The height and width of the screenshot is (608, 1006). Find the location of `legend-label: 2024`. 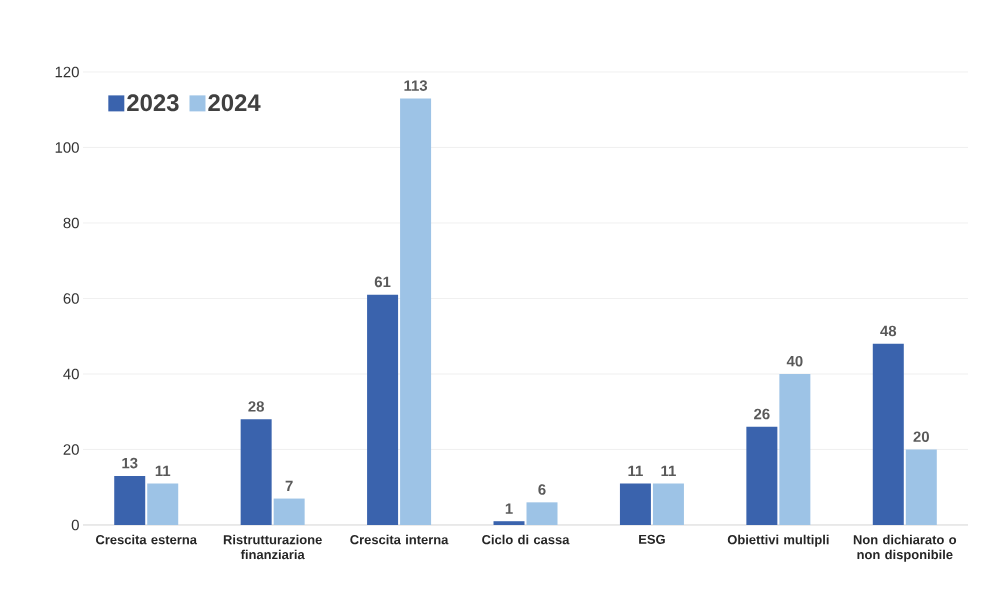

legend-label: 2024 is located at coordinates (234, 103).